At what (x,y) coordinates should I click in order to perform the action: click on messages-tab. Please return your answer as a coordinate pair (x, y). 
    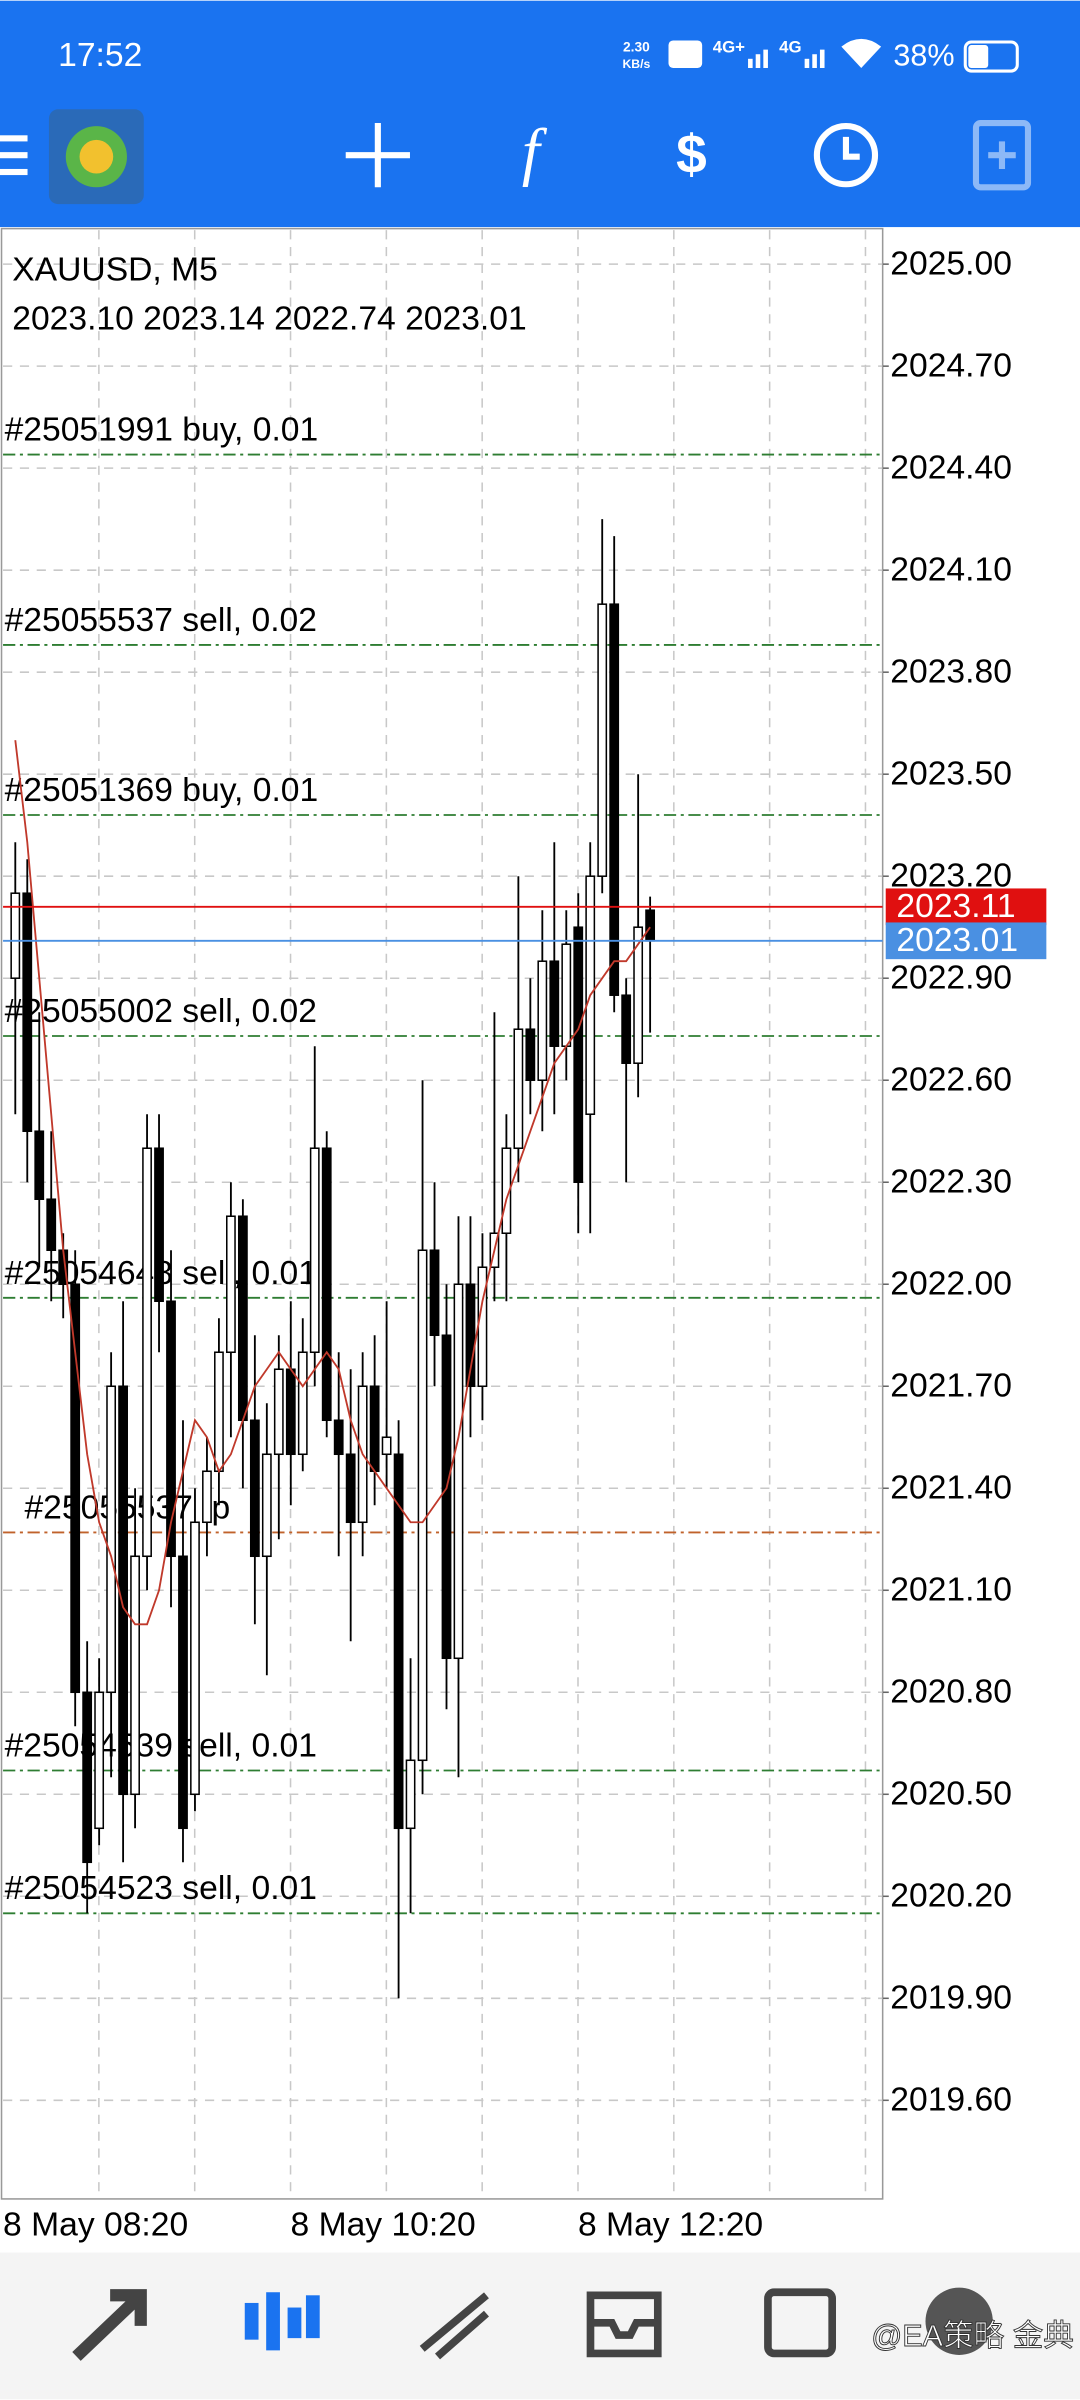
    Looking at the image, I should click on (959, 2321).